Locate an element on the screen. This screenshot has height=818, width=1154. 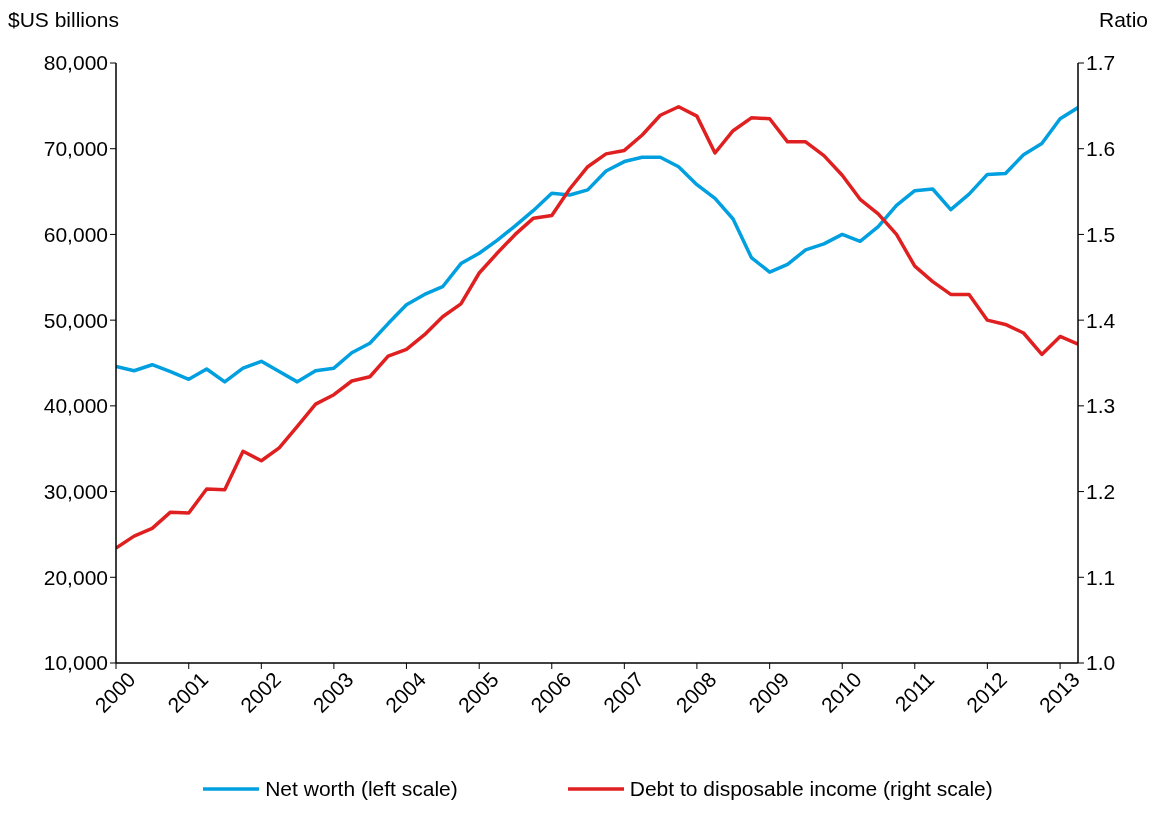
y2-tick-label: 1.7 is located at coordinates (1101, 63).